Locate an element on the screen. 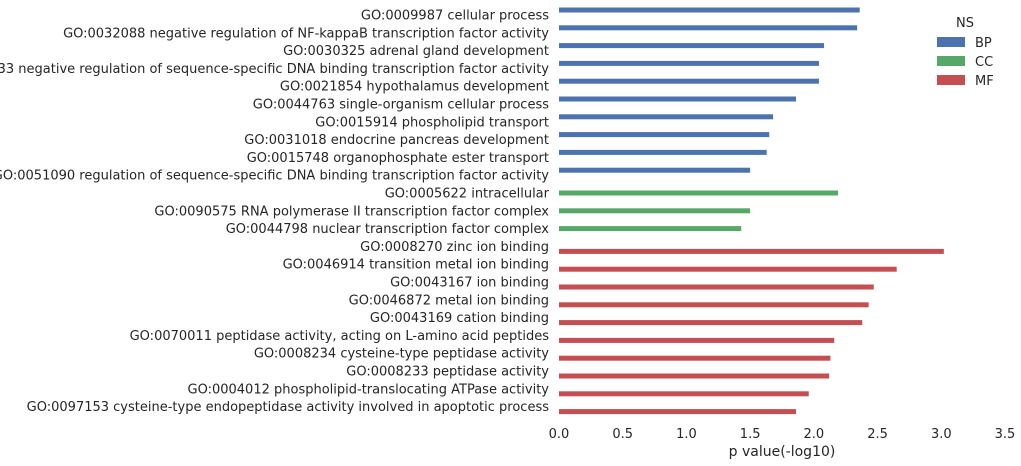 This screenshot has width=1021, height=466. category-label-2: GO:0030325 adrenal gland development is located at coordinates (416, 51).